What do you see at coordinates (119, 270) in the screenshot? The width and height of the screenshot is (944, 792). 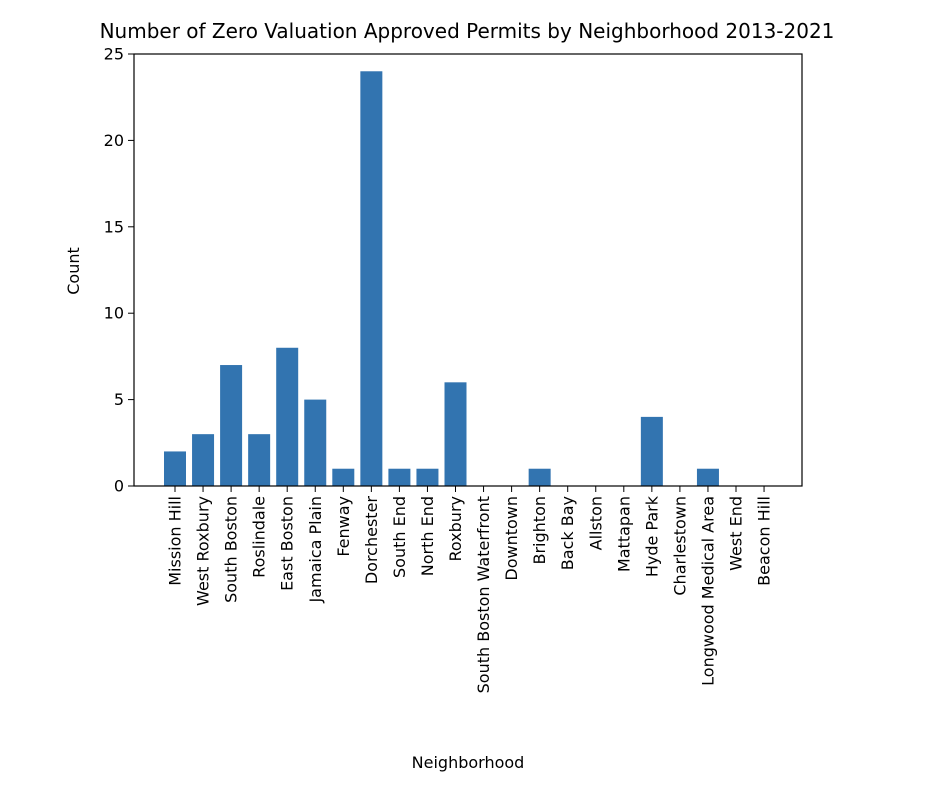 I see `y-axis: 0 5 10 15 20 25` at bounding box center [119, 270].